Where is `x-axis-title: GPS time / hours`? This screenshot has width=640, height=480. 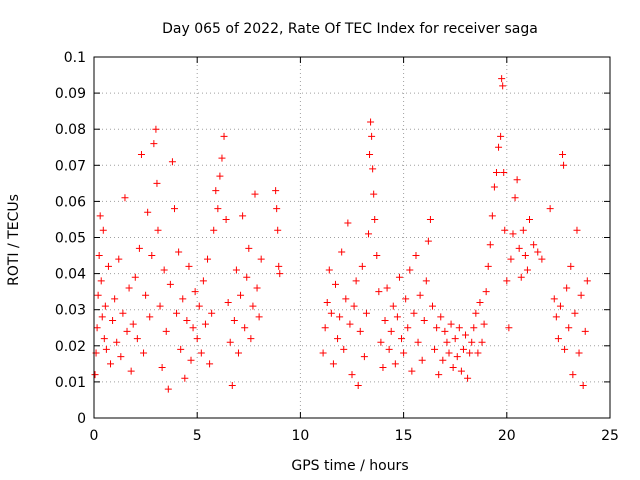 x-axis-title: GPS time / hours is located at coordinates (349, 466).